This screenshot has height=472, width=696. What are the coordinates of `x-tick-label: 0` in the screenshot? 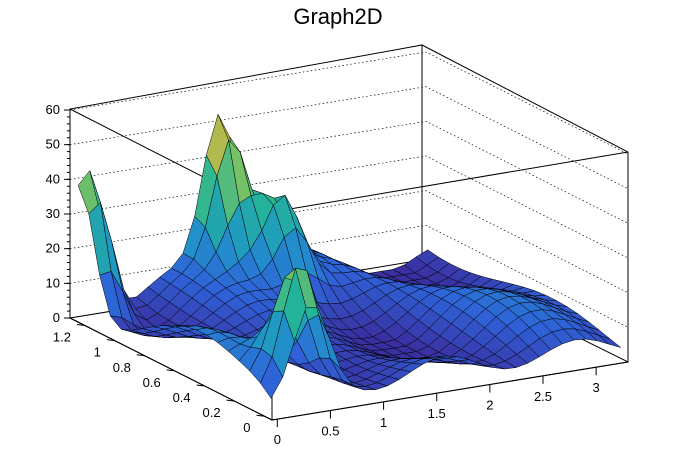 It's located at (277, 439).